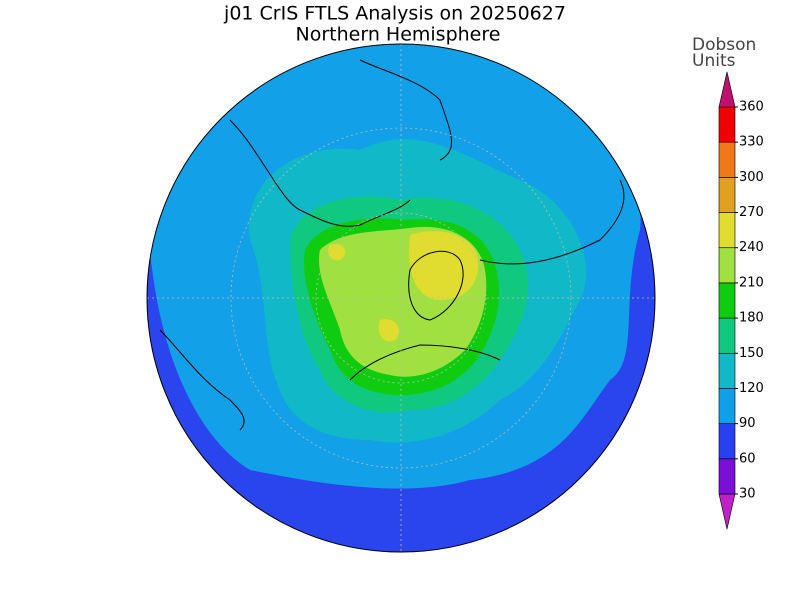 The width and height of the screenshot is (800, 600). What do you see at coordinates (751, 353) in the screenshot?
I see `colorbar-tick-label: 150` at bounding box center [751, 353].